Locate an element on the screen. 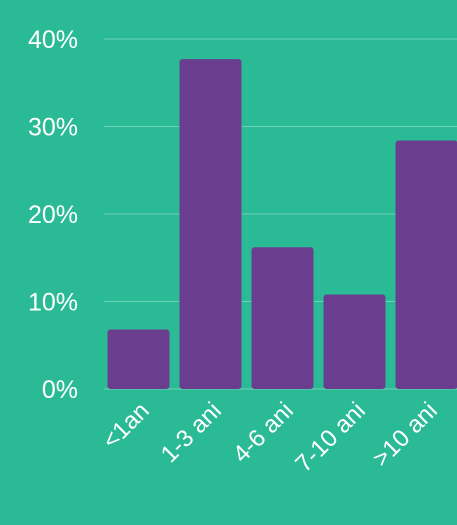 The width and height of the screenshot is (457, 525). y-tick-label: 20% is located at coordinates (53, 215).